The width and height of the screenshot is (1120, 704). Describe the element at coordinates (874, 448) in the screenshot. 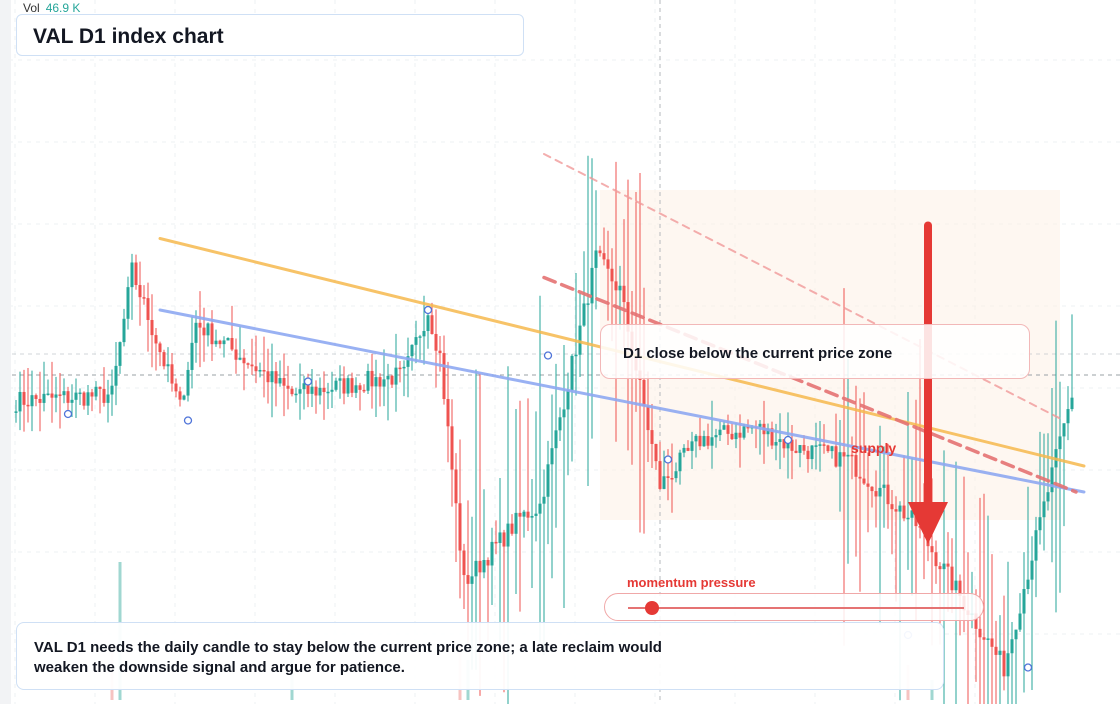

I see `supply-zone-label: supply` at that location.